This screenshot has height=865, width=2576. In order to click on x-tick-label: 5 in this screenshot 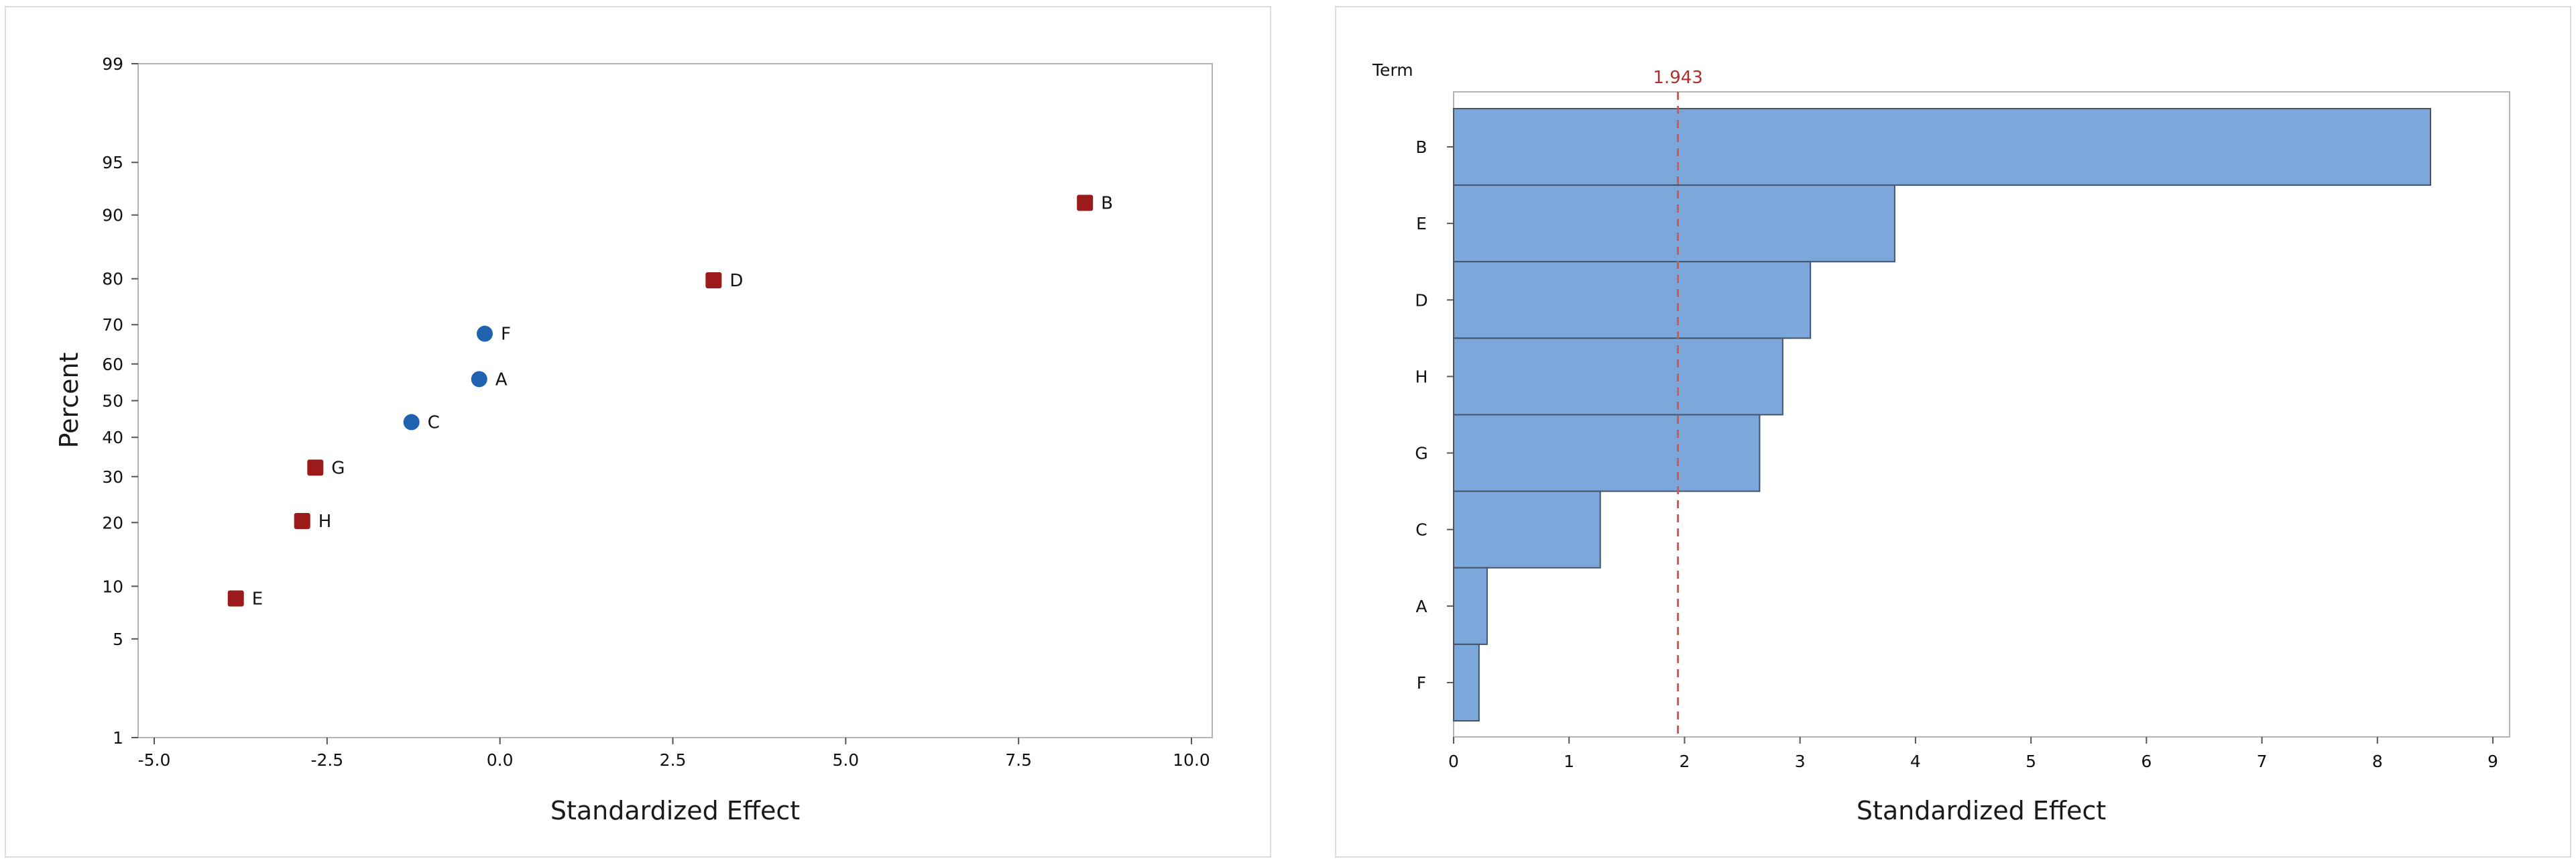, I will do `click(2031, 761)`.